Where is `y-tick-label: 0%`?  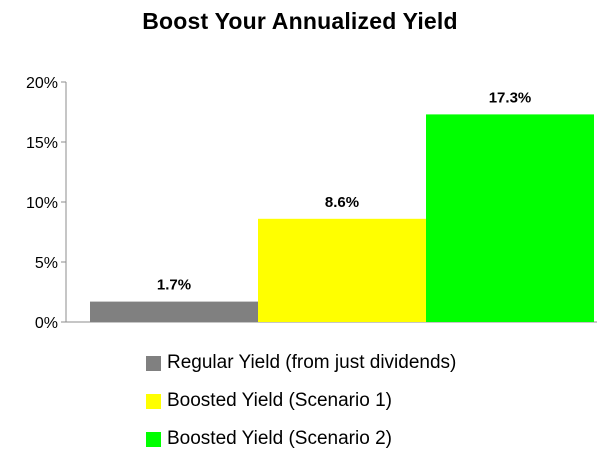 y-tick-label: 0% is located at coordinates (46, 323).